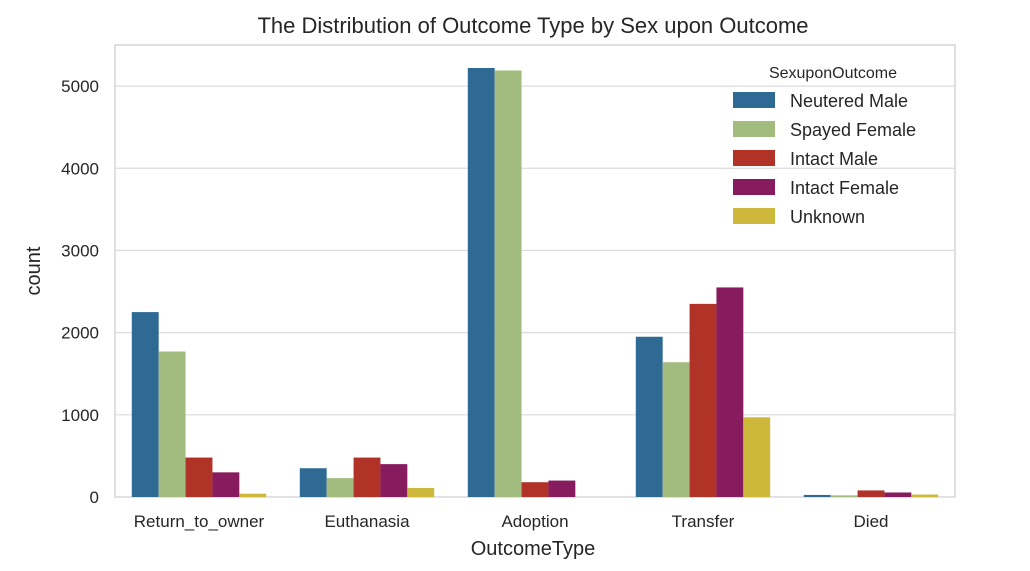 Image resolution: width=1030 pixels, height=571 pixels. Describe the element at coordinates (730, 392) in the screenshot. I see `bar-intact-female-transfer` at that location.